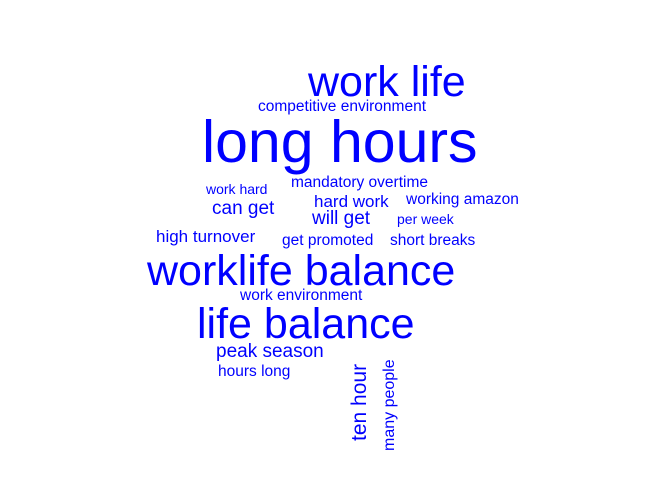 The height and width of the screenshot is (480, 672). I want to click on word-hard-work: hard work, so click(351, 201).